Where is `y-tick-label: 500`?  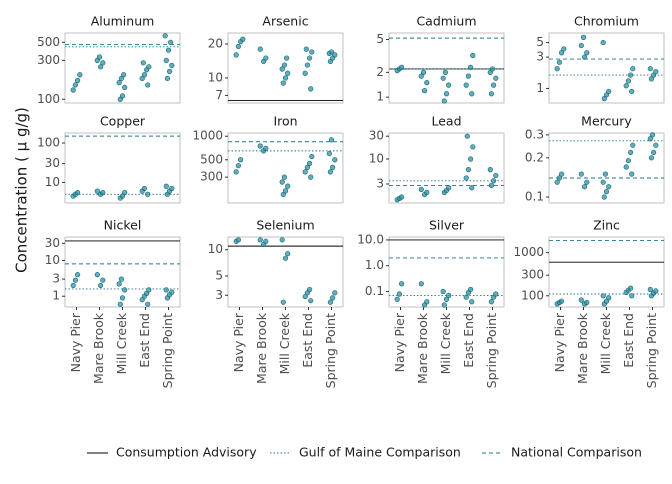
y-tick-label: 500 is located at coordinates (48, 42).